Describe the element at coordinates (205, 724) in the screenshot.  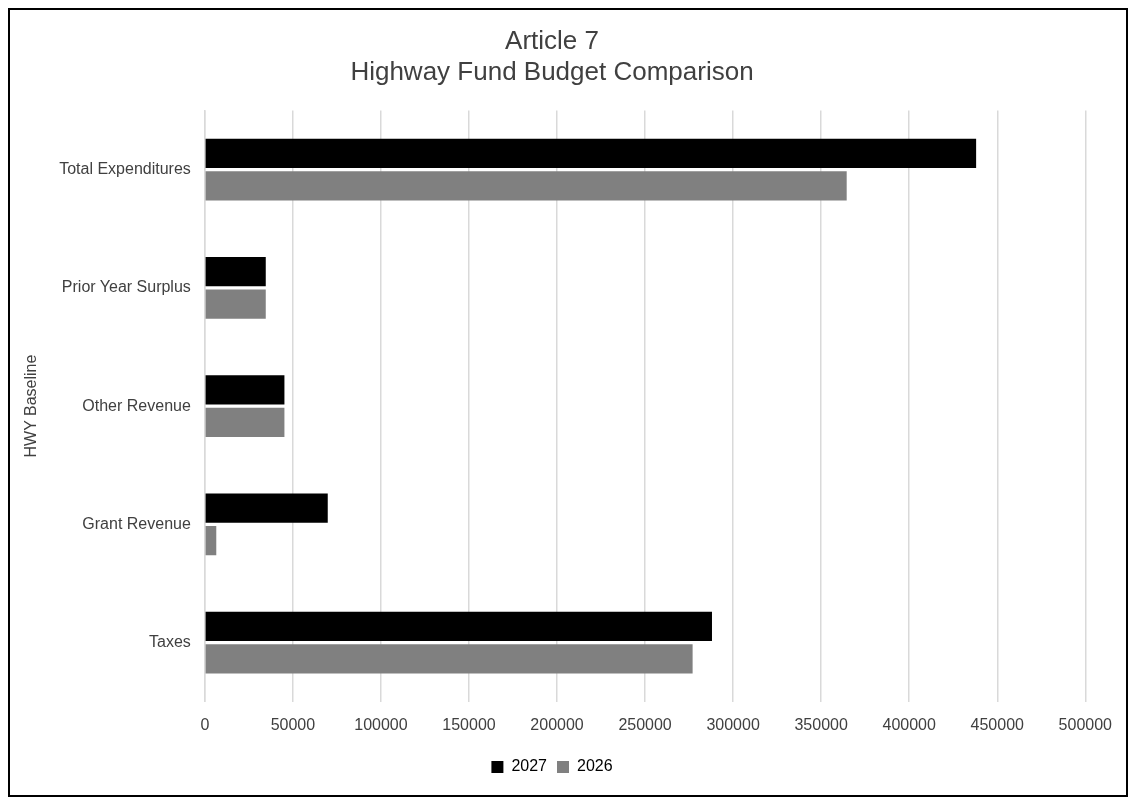
I see `x-tick-label: 0` at that location.